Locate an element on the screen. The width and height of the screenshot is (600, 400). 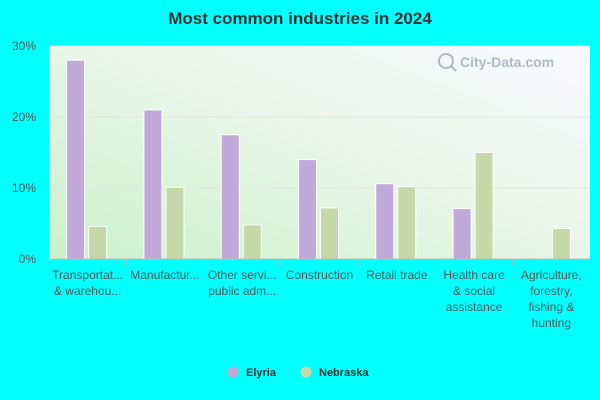
x-tick-label: Health care & social assistance is located at coordinates (474, 291).